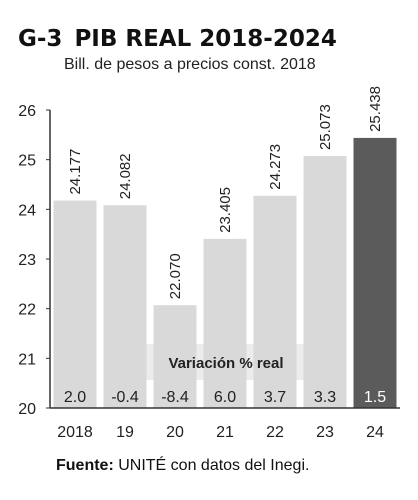 The image size is (418, 500). I want to click on x-tick-label: 19, so click(125, 432).